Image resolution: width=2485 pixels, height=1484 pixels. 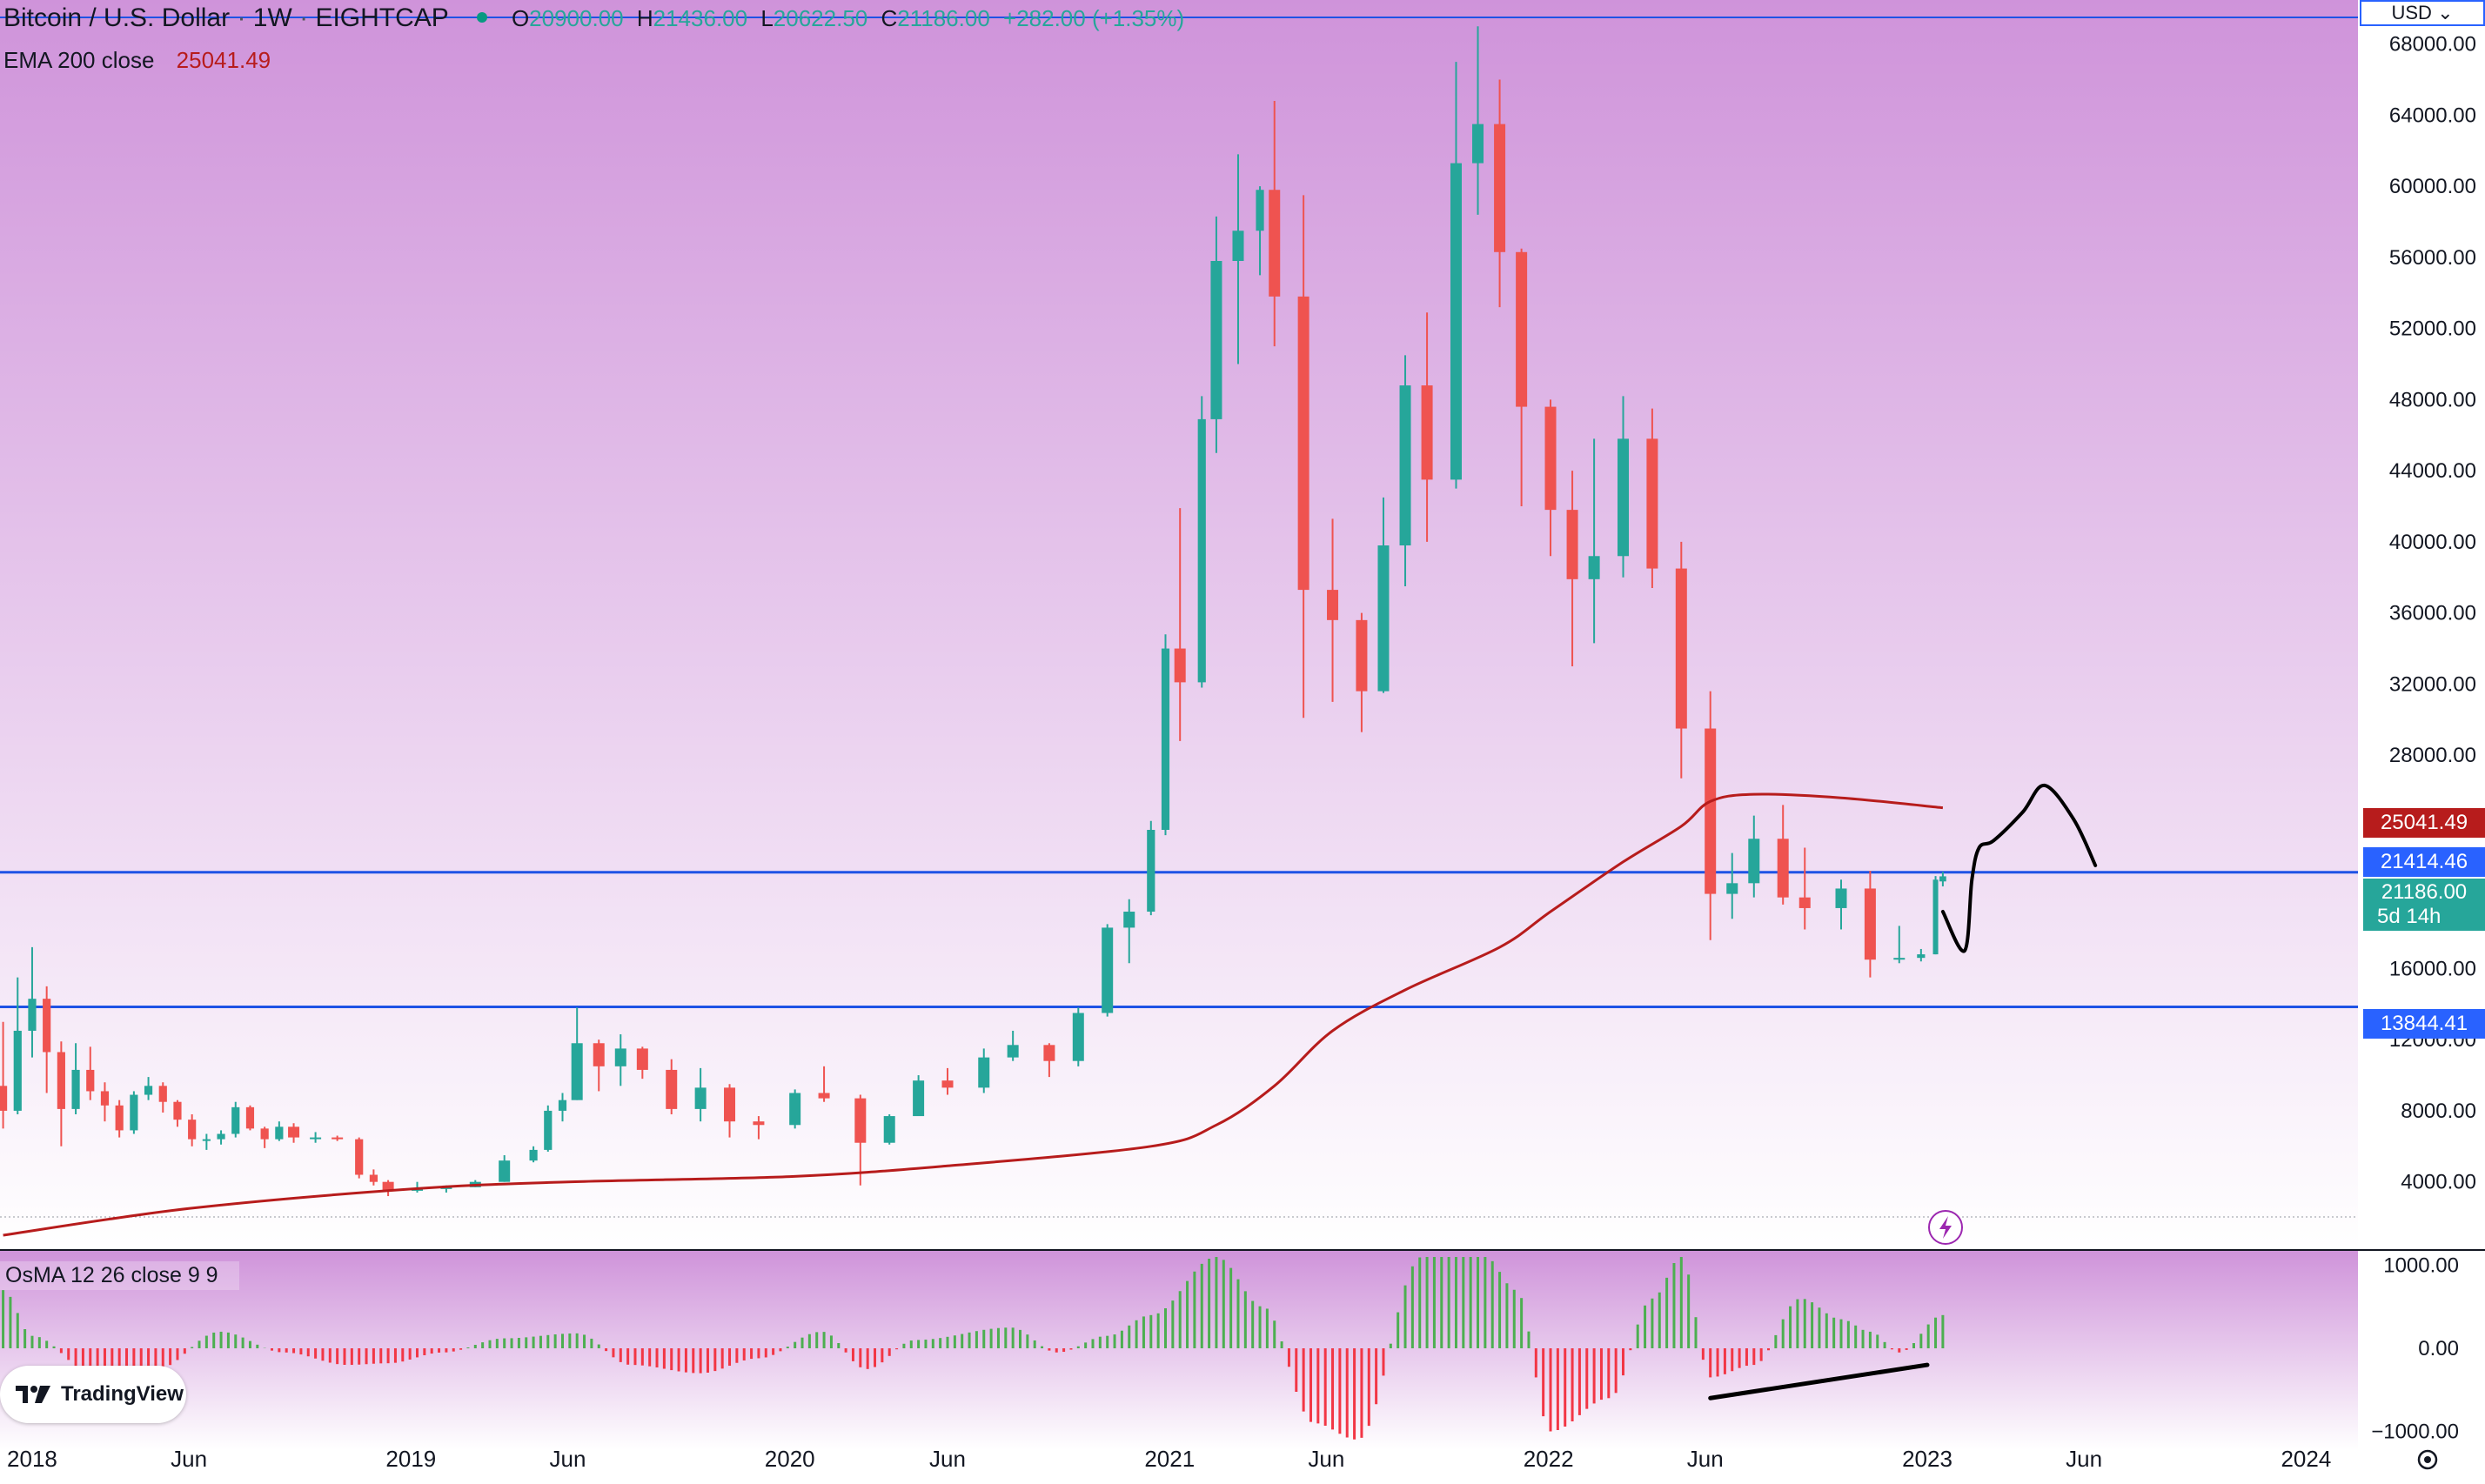 What do you see at coordinates (2415, 1349) in the screenshot?
I see `osma-axis: −1000.00 0.00 1000.00` at bounding box center [2415, 1349].